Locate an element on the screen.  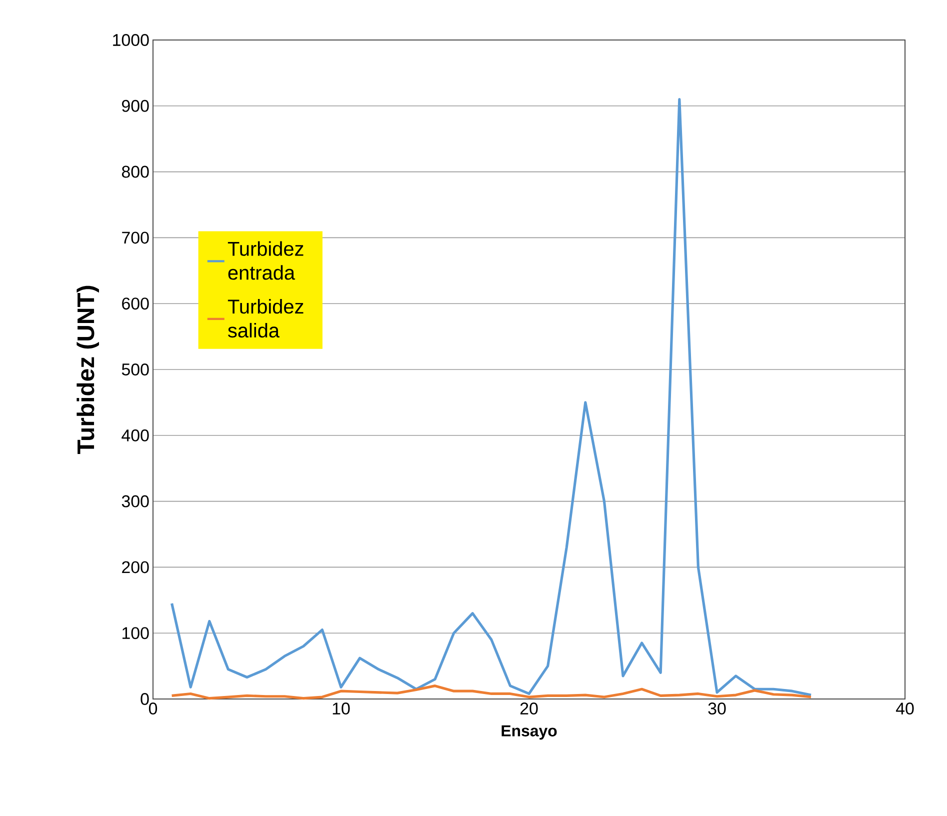
y-tick-label: 900 is located at coordinates (135, 106).